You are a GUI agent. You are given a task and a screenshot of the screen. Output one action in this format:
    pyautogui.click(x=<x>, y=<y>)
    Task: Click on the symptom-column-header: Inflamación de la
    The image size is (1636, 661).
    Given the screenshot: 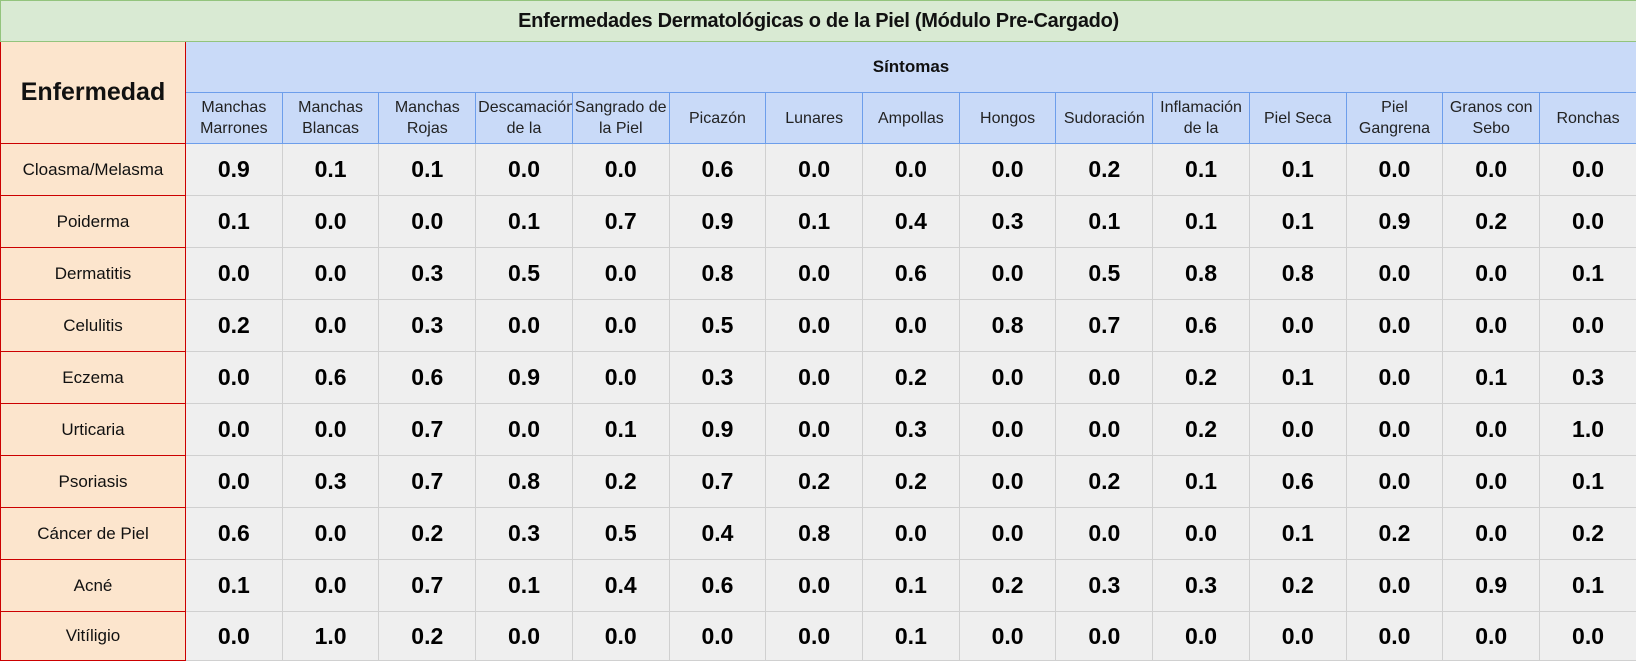 What is the action you would take?
    pyautogui.click(x=1201, y=118)
    